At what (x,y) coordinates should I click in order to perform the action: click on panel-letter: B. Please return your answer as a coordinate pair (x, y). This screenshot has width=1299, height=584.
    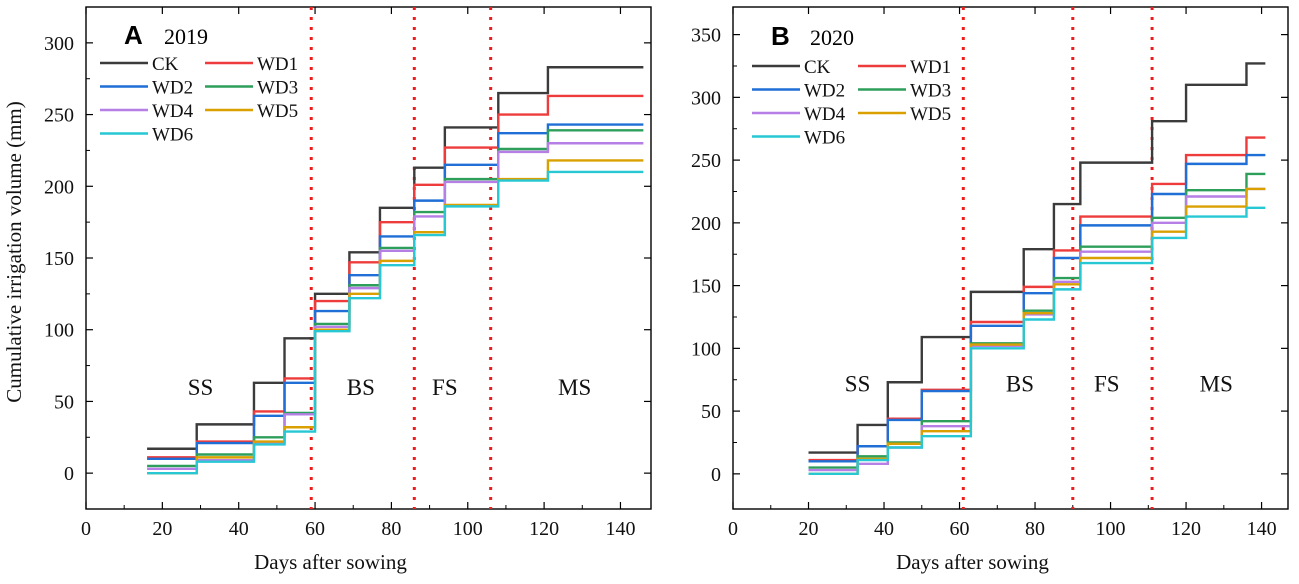
    Looking at the image, I should click on (780, 36).